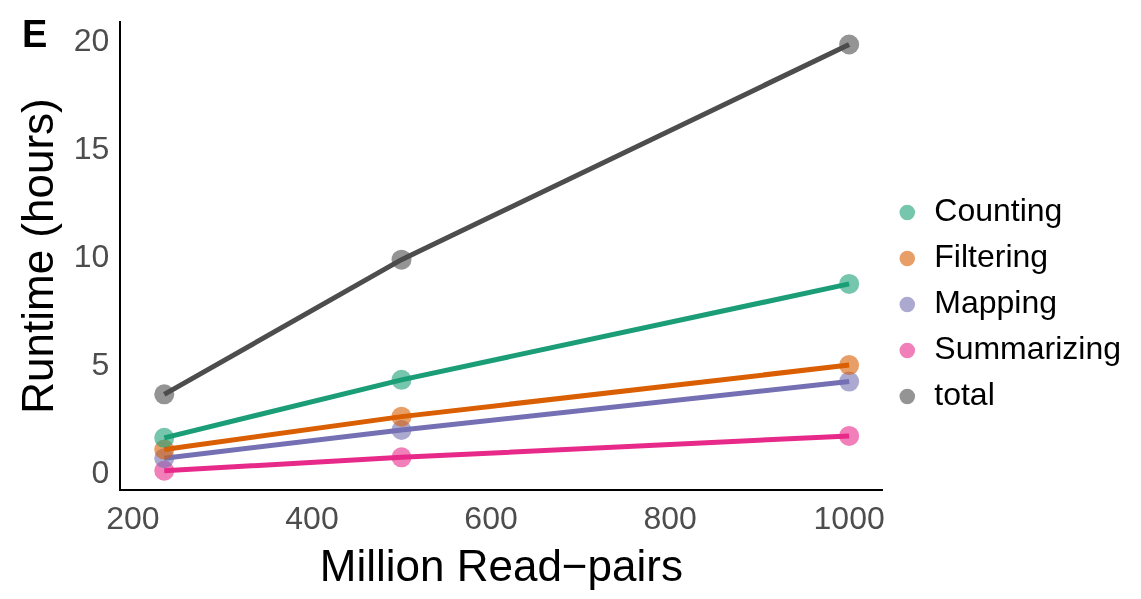 This screenshot has height=599, width=1141. Describe the element at coordinates (37, 256) in the screenshot. I see `y-axis-title: Runtime (hours)` at that location.